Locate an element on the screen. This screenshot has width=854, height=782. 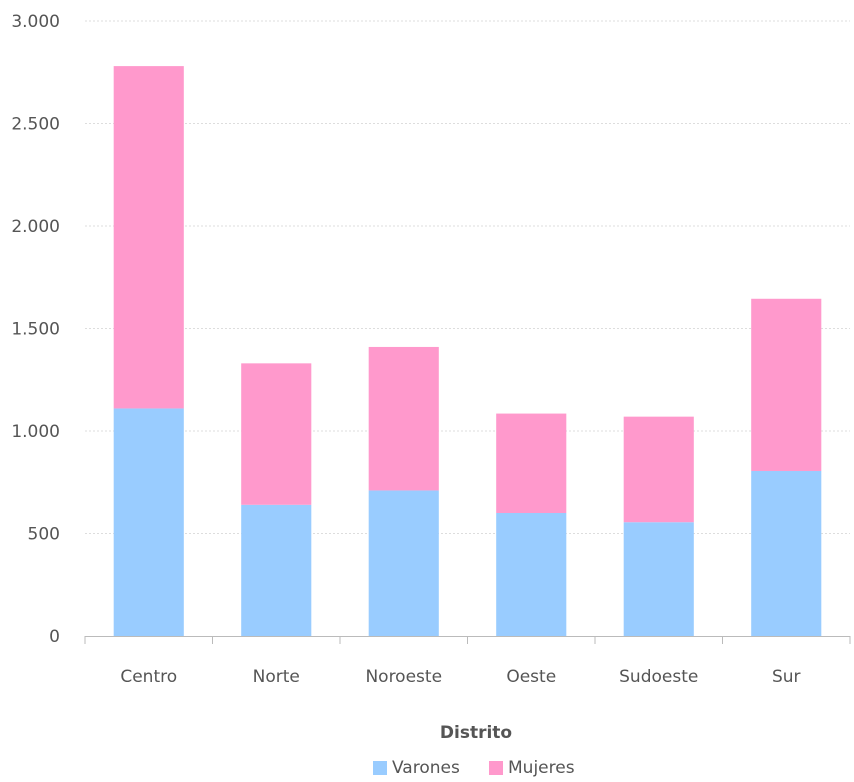
y-axis: 0 500 1.000 1.500 2.000 2.500 3.000 is located at coordinates (35, 329).